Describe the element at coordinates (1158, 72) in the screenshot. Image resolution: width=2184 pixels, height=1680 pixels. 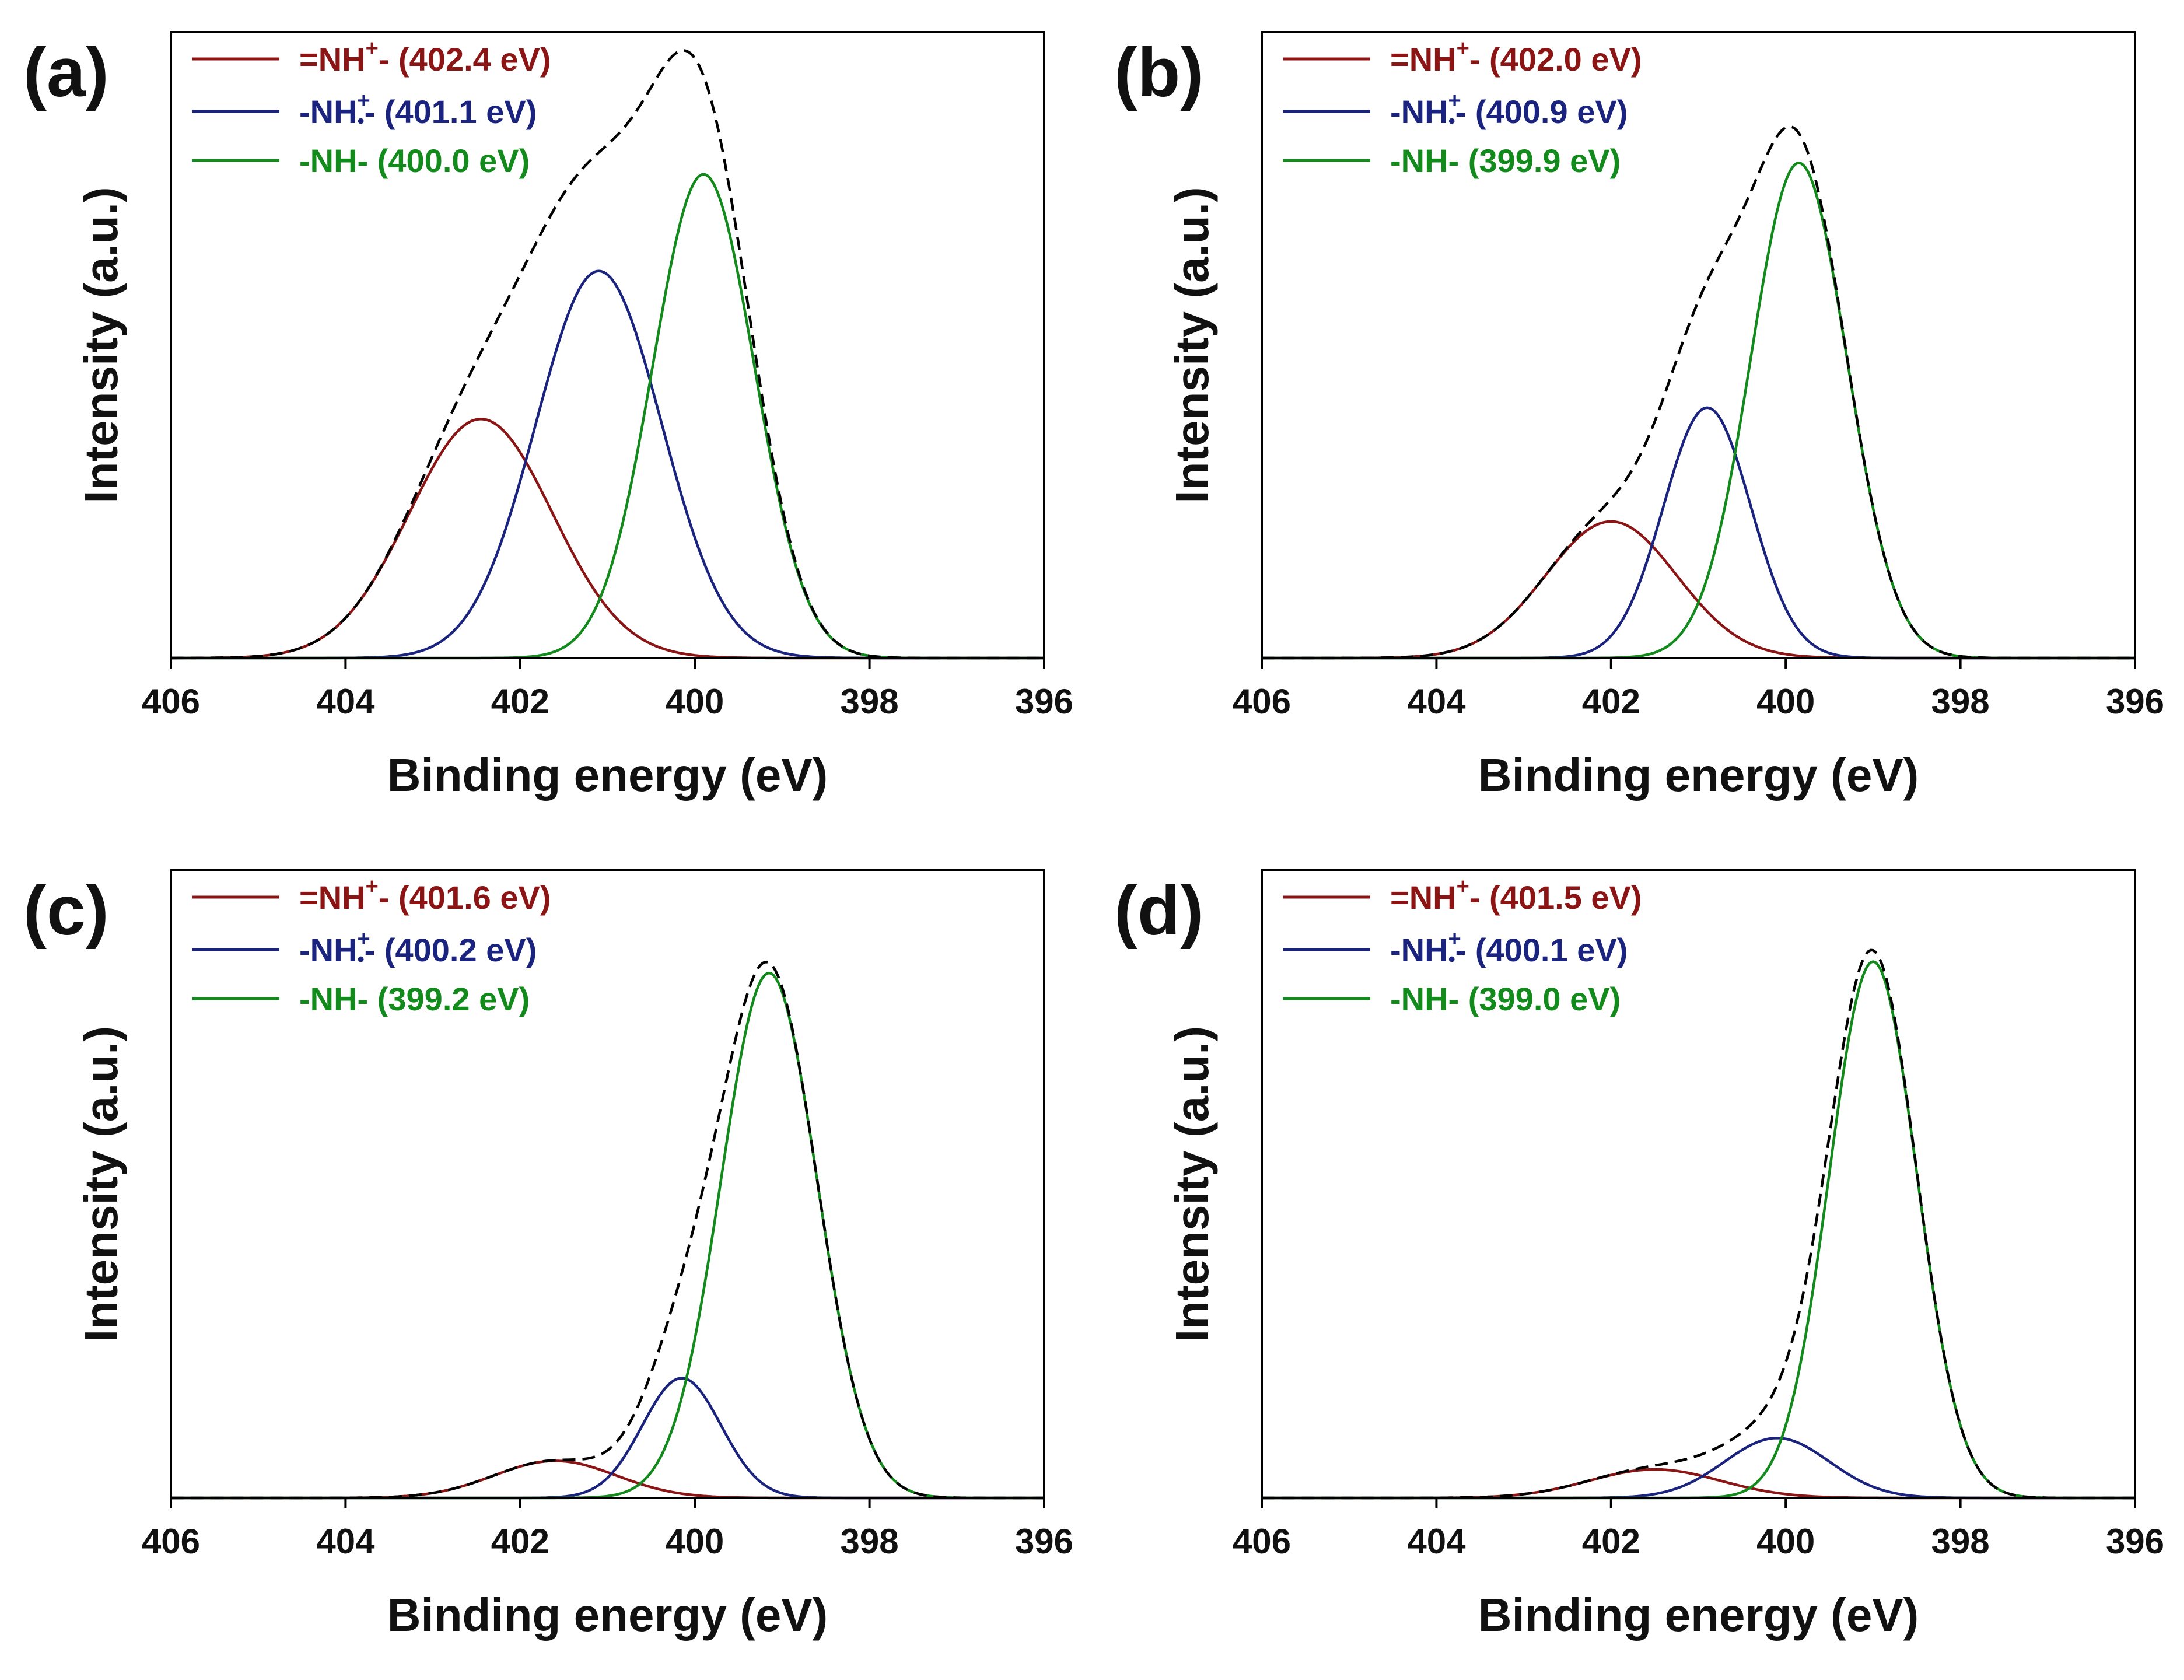
I see `panel-label: (b)` at that location.